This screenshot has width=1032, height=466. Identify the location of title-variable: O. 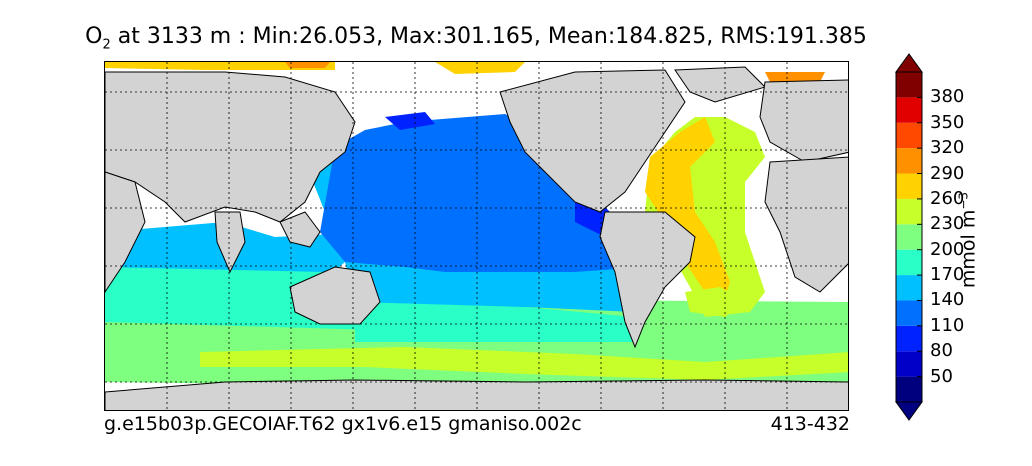
(94, 36).